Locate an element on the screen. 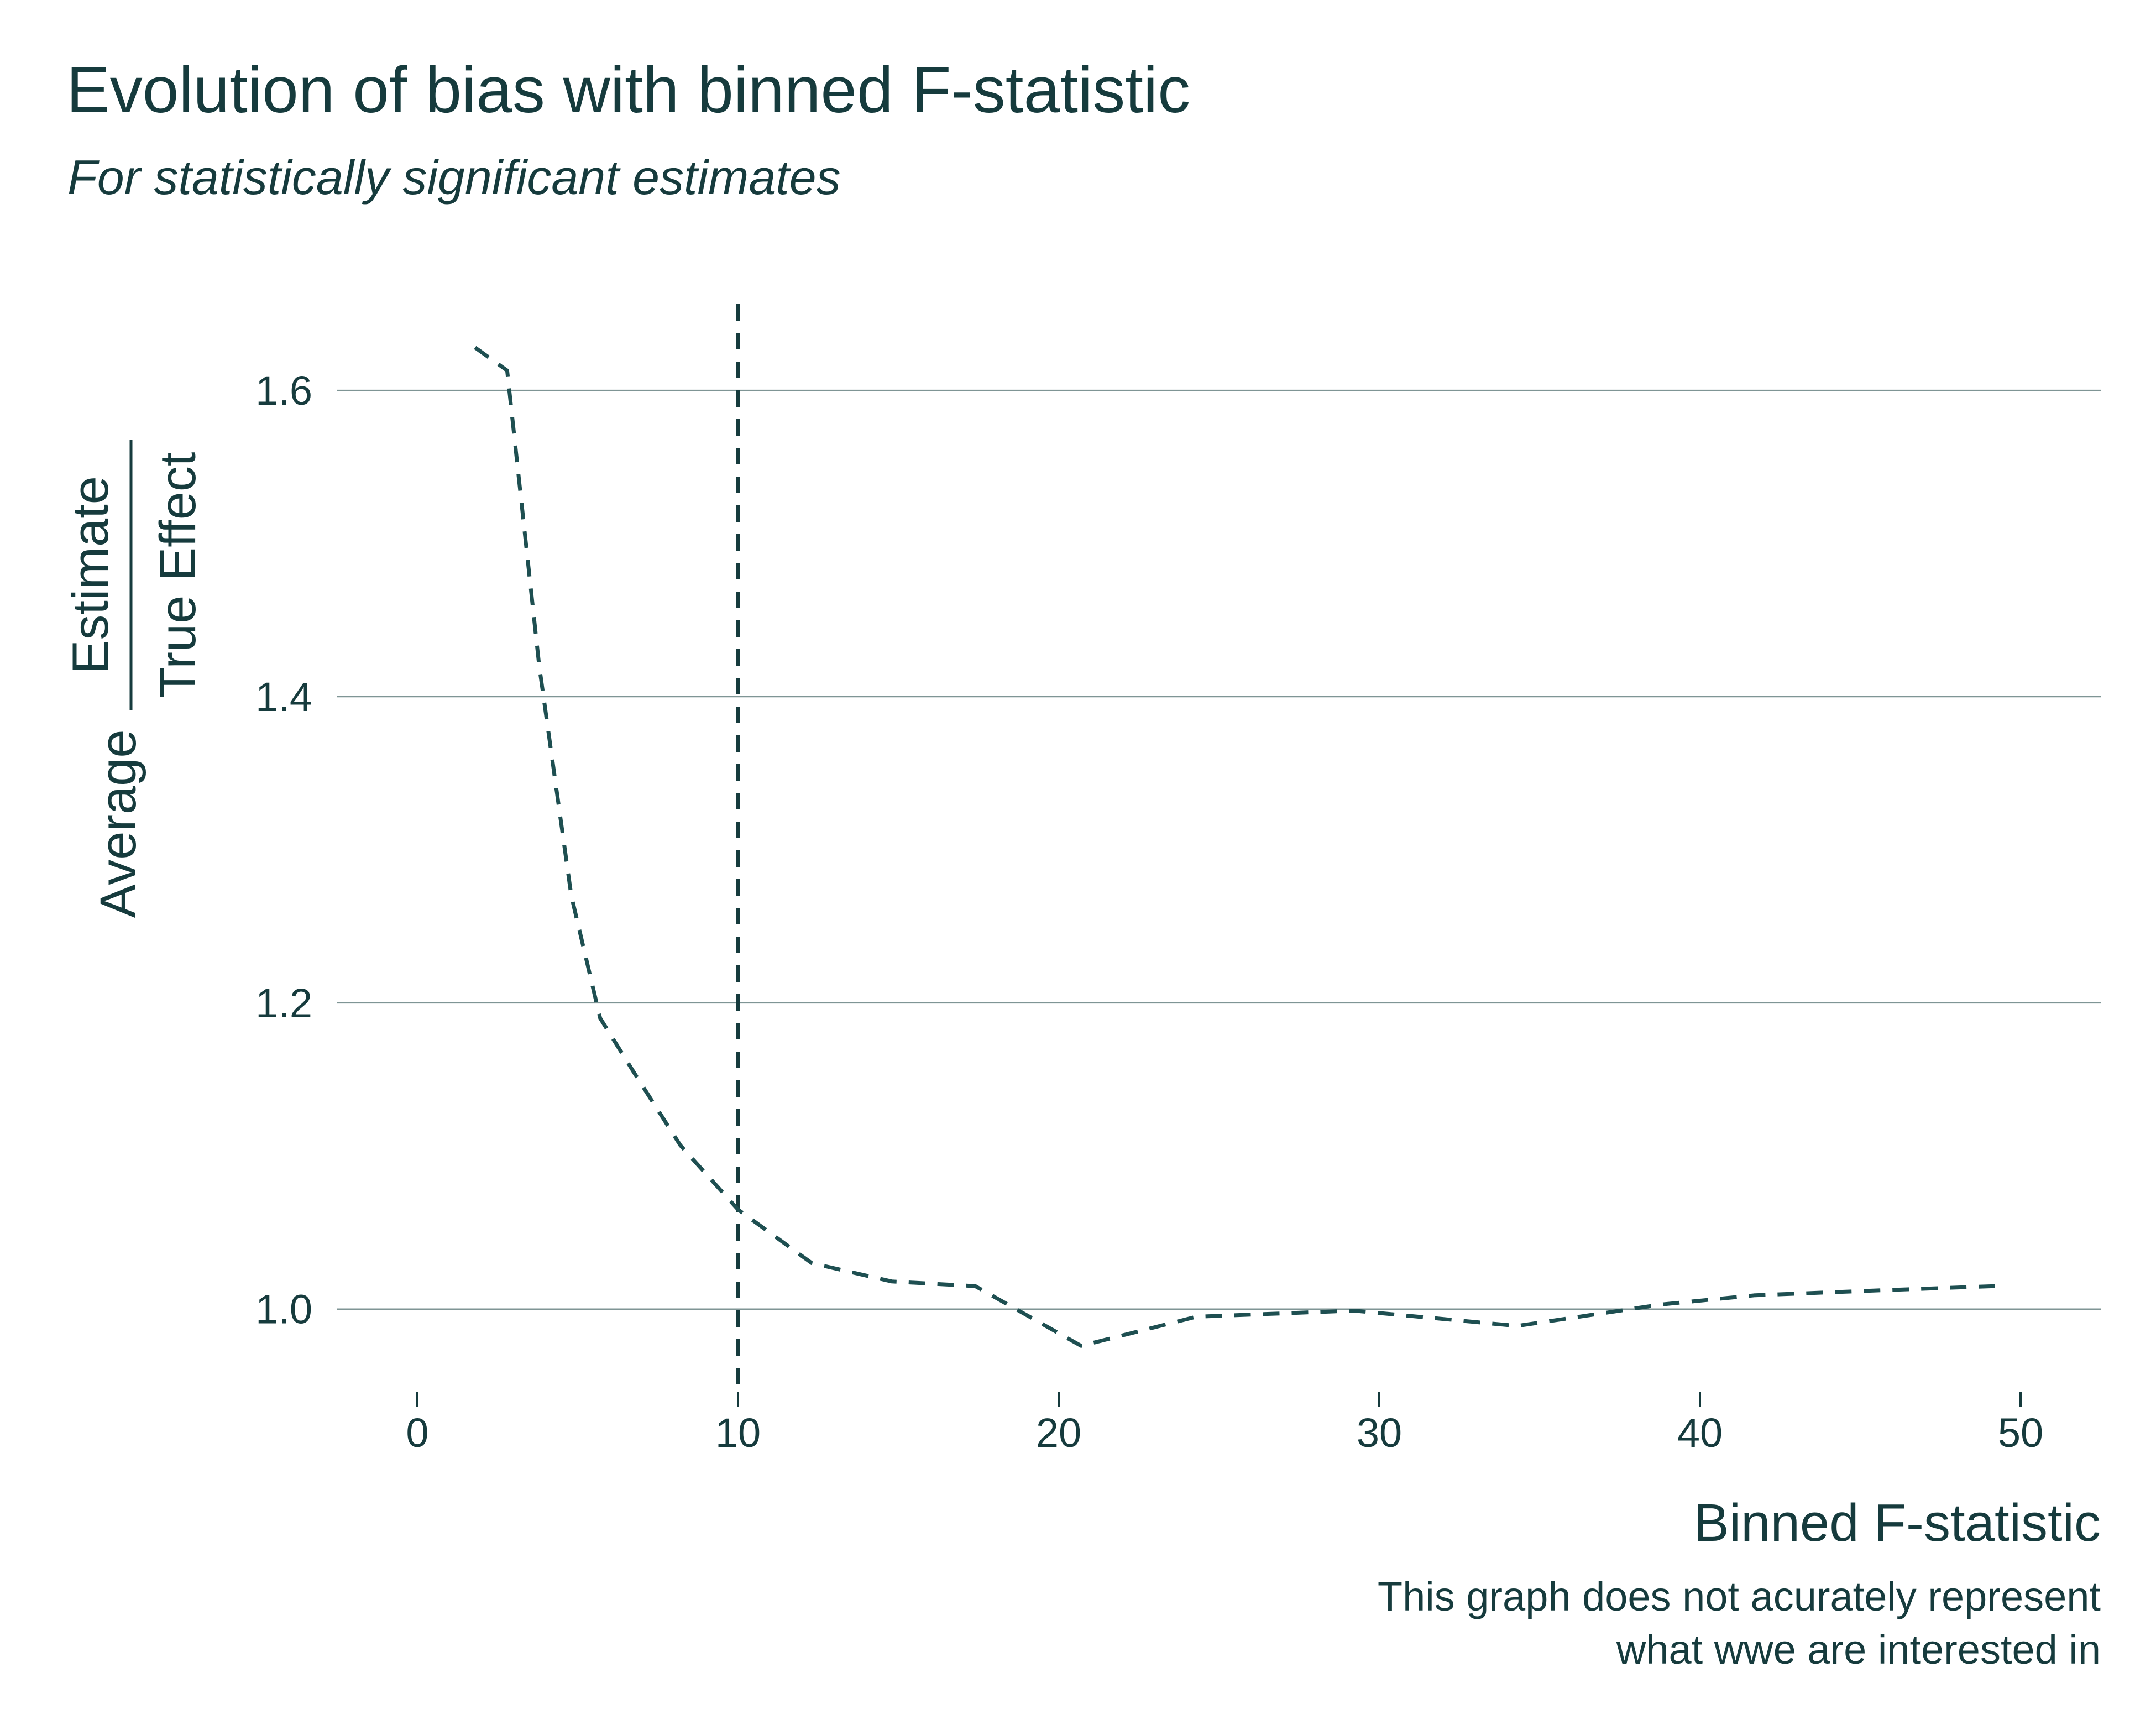 The image size is (2156, 1725). y-axis-label: Average Estimate True Effect is located at coordinates (134, 679).